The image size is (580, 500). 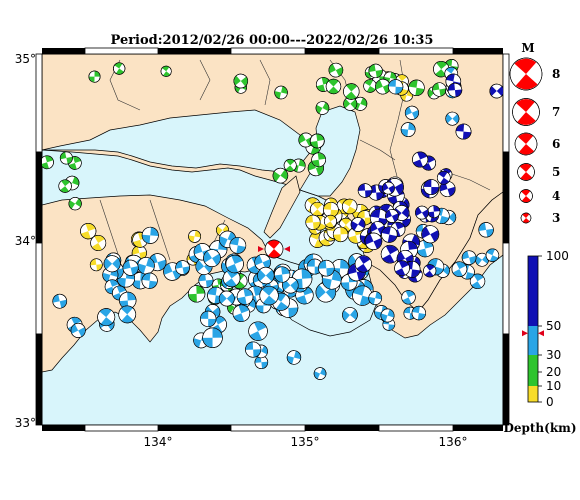 I want to click on lon-tick-134: 134°, so click(x=158, y=442).